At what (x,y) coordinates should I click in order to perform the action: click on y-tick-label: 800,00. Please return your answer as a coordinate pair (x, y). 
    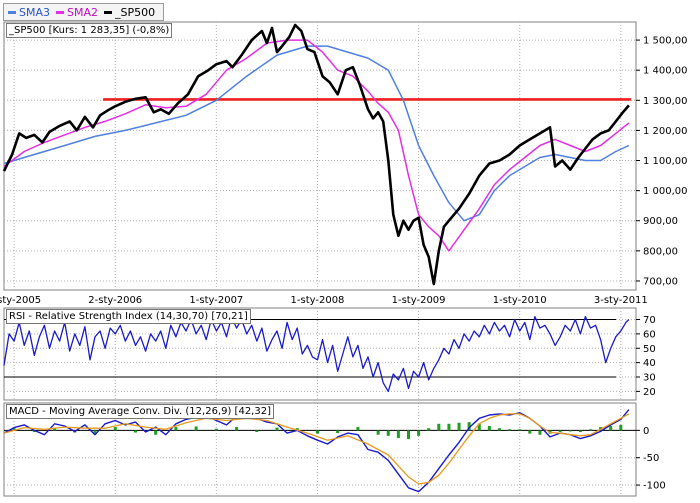
    Looking at the image, I should click on (660, 251).